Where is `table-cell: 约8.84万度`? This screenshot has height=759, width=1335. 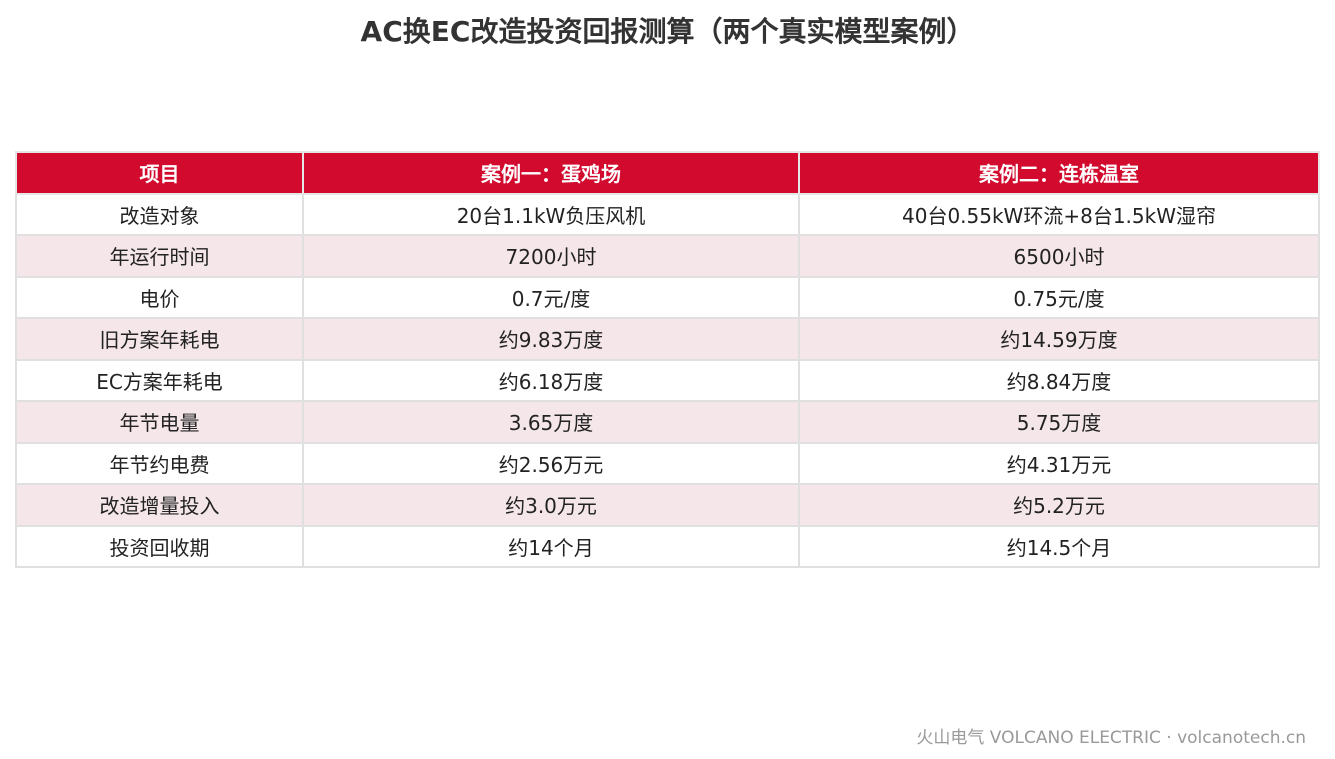 table-cell: 约8.84万度 is located at coordinates (1059, 380).